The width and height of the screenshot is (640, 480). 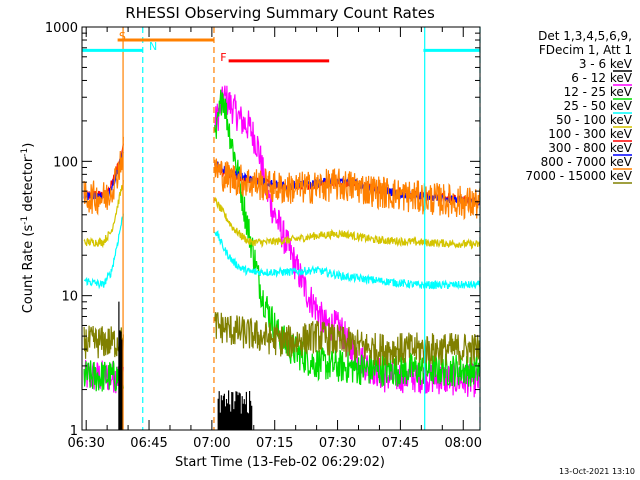 What do you see at coordinates (69, 297) in the screenshot?
I see `y-tick-label: 10` at bounding box center [69, 297].